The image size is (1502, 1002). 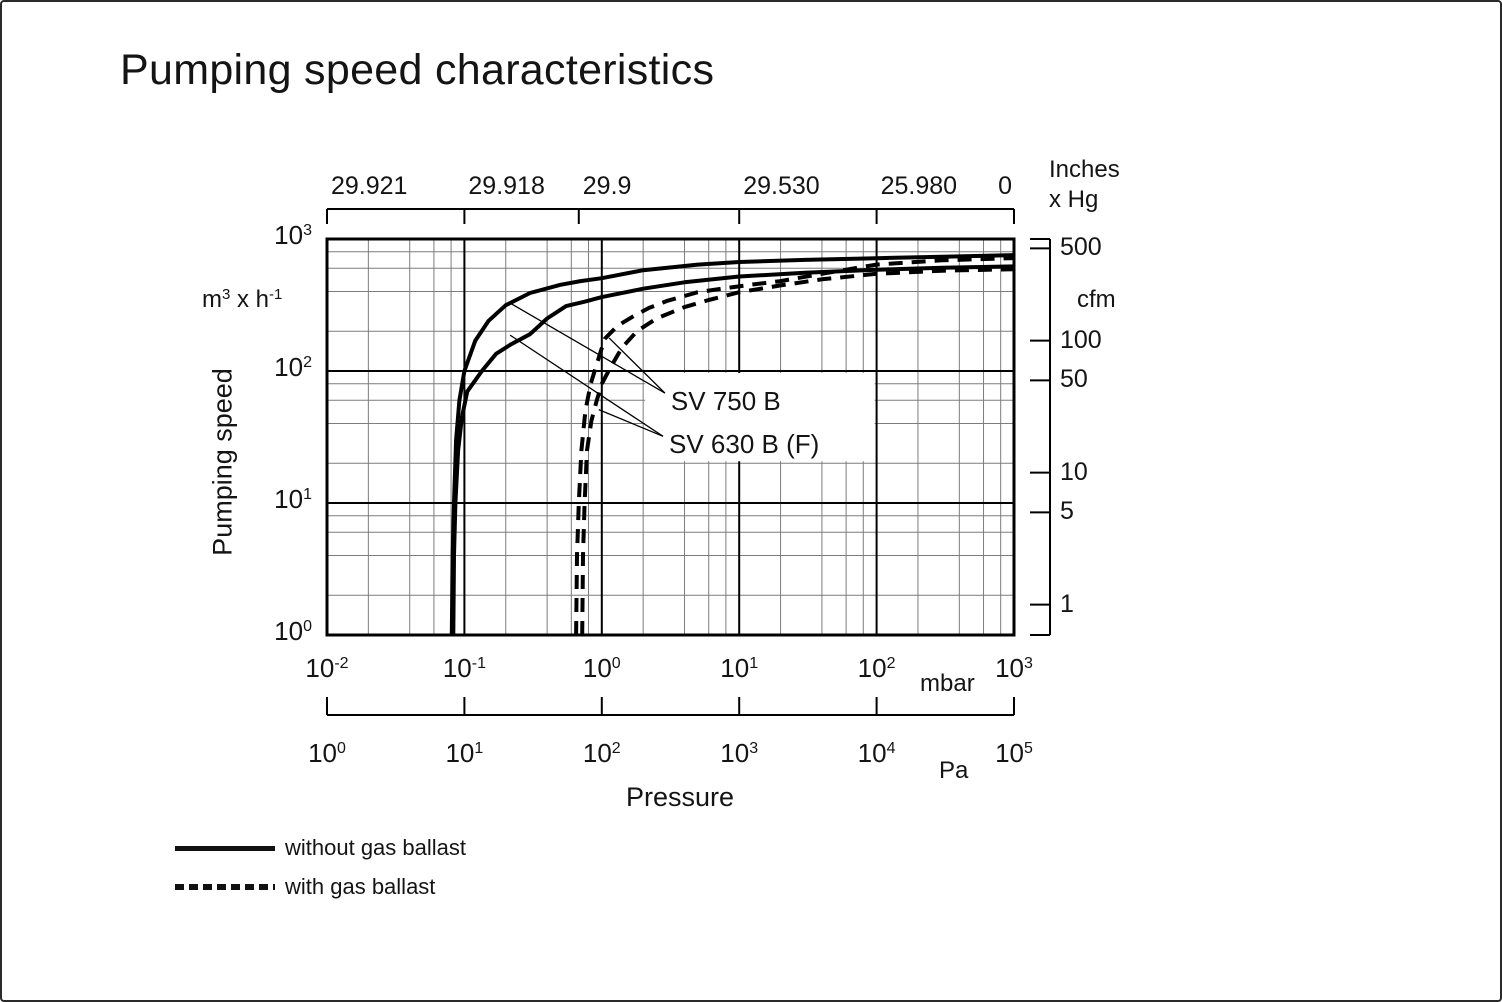 What do you see at coordinates (725, 401) in the screenshot?
I see `annotation-label: SV 750 B` at bounding box center [725, 401].